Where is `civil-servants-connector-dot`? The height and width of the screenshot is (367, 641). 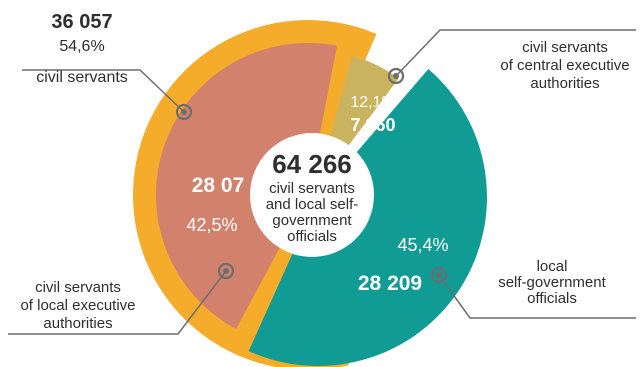
civil-servants-connector-dot is located at coordinates (184, 112).